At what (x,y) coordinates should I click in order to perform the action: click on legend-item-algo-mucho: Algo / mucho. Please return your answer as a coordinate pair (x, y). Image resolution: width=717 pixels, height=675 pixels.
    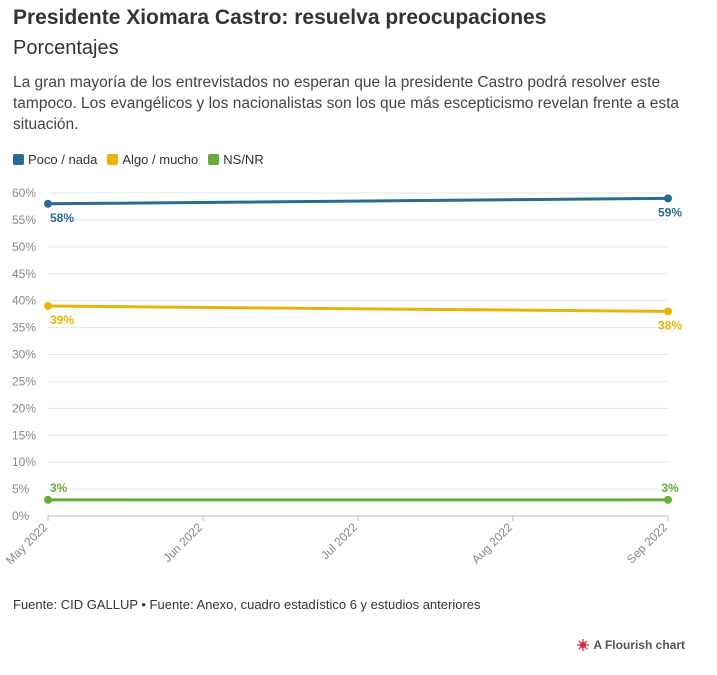
    Looking at the image, I should click on (152, 159).